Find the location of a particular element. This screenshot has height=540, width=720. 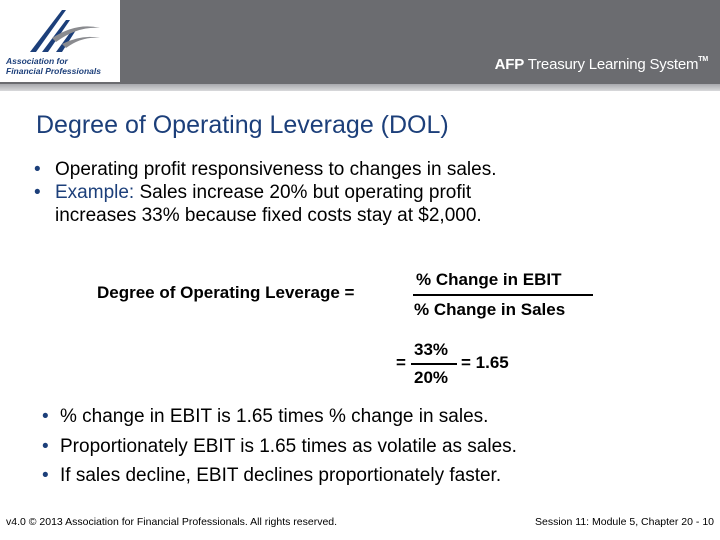

formula-eq2-numerator: 33% is located at coordinates (431, 349).